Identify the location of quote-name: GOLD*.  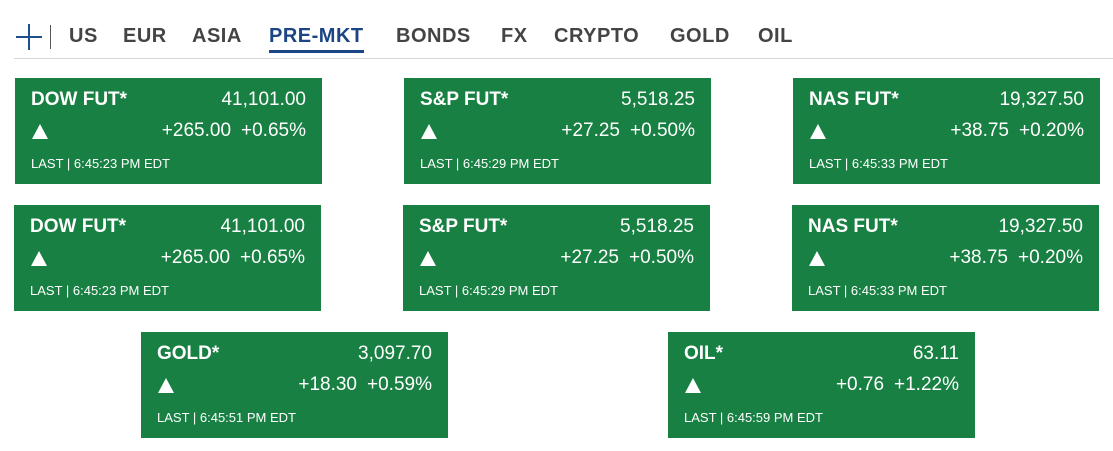
(188, 353).